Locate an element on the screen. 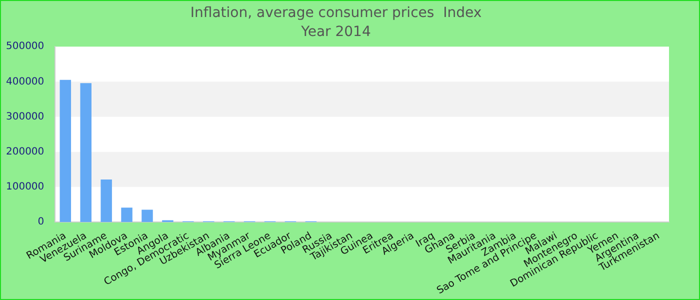 This screenshot has height=300, width=700. y-tick-label: 300000 is located at coordinates (25, 116).